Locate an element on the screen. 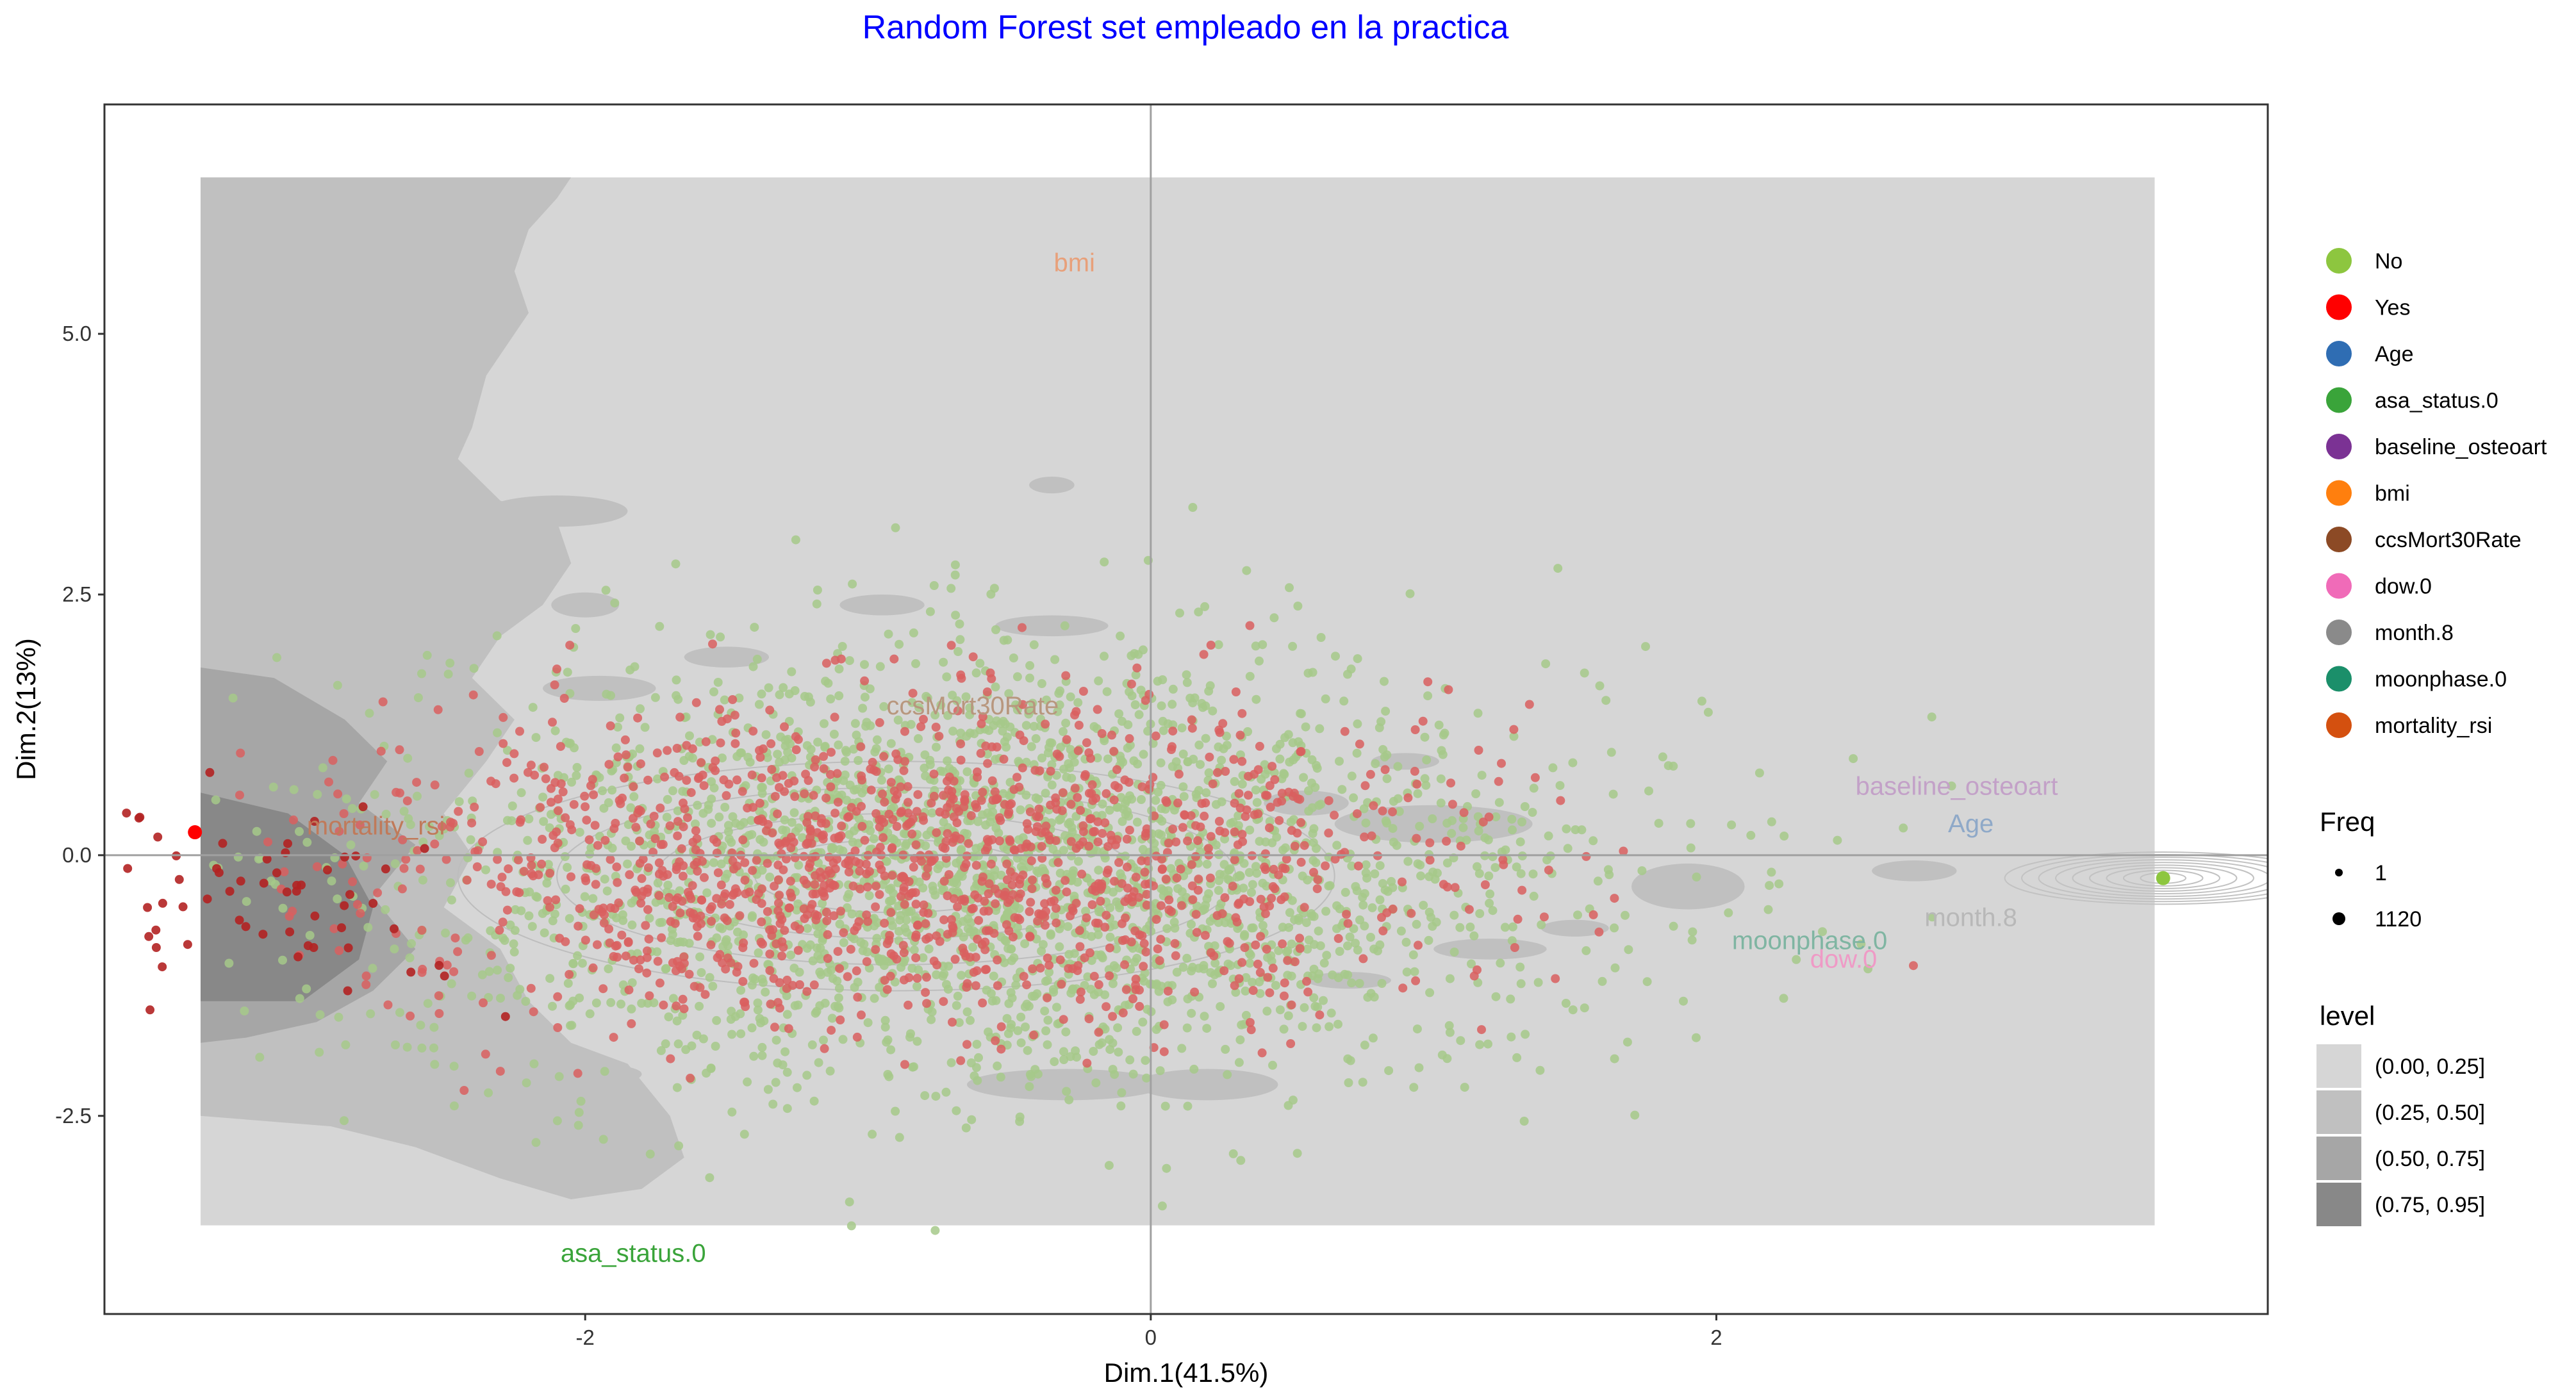  legend-key-size is located at coordinates (2339, 872).